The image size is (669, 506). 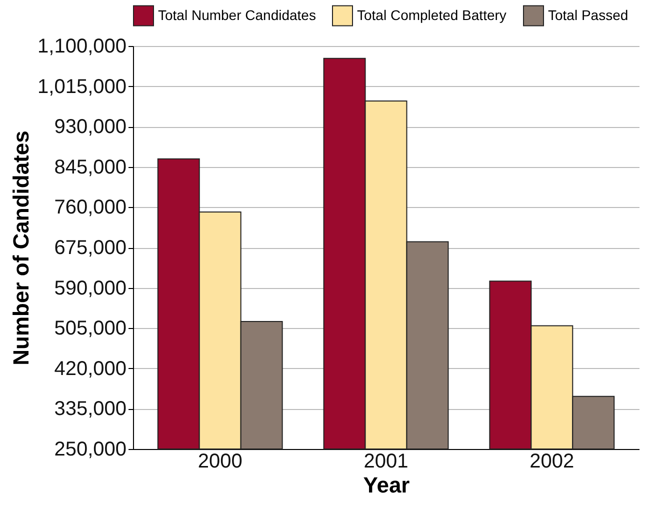 I want to click on x-tick-label: 2000, so click(x=220, y=461).